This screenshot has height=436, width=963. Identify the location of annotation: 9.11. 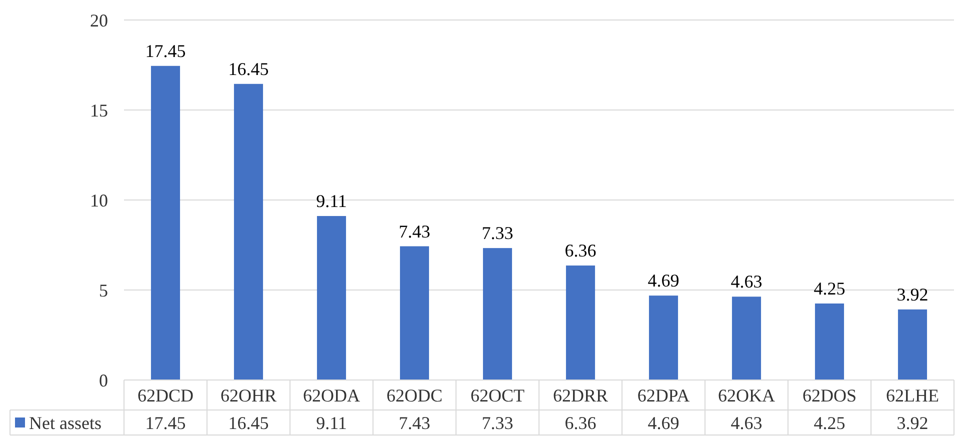
(331, 201).